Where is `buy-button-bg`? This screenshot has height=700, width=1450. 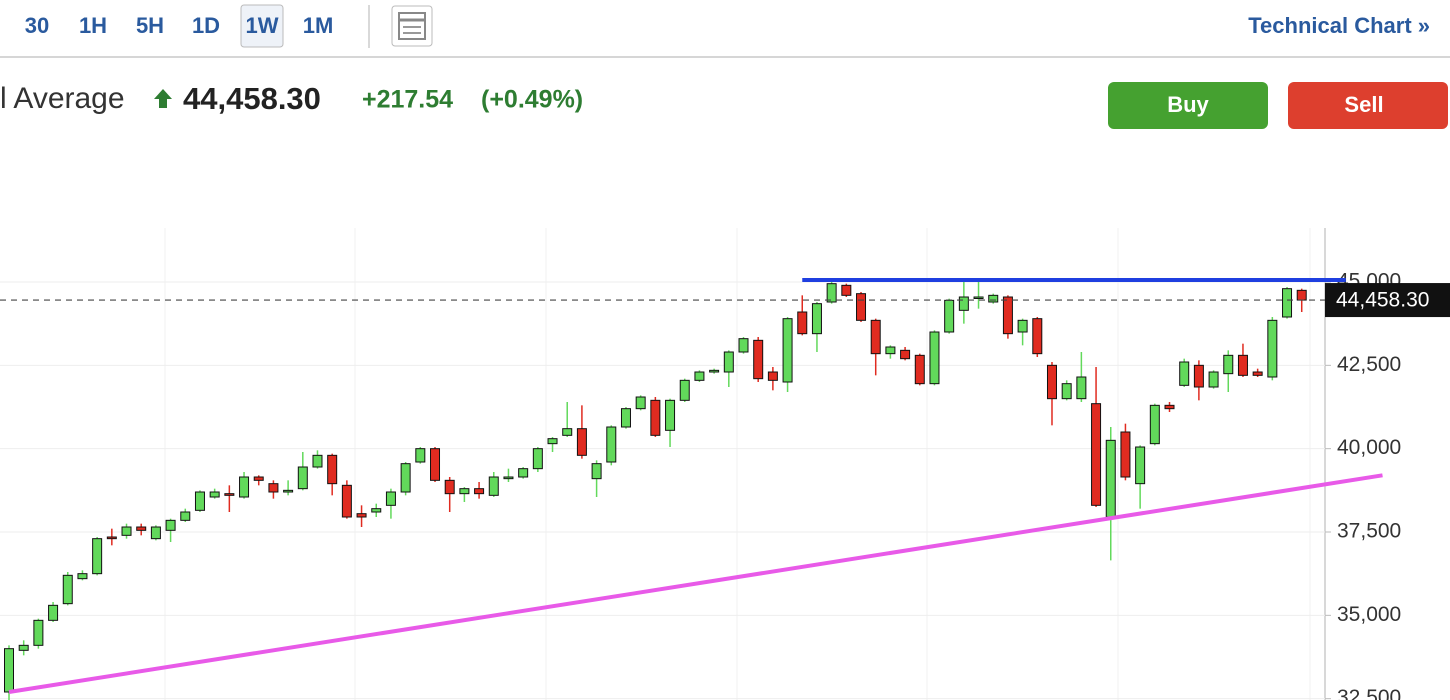
buy-button-bg is located at coordinates (1188, 105).